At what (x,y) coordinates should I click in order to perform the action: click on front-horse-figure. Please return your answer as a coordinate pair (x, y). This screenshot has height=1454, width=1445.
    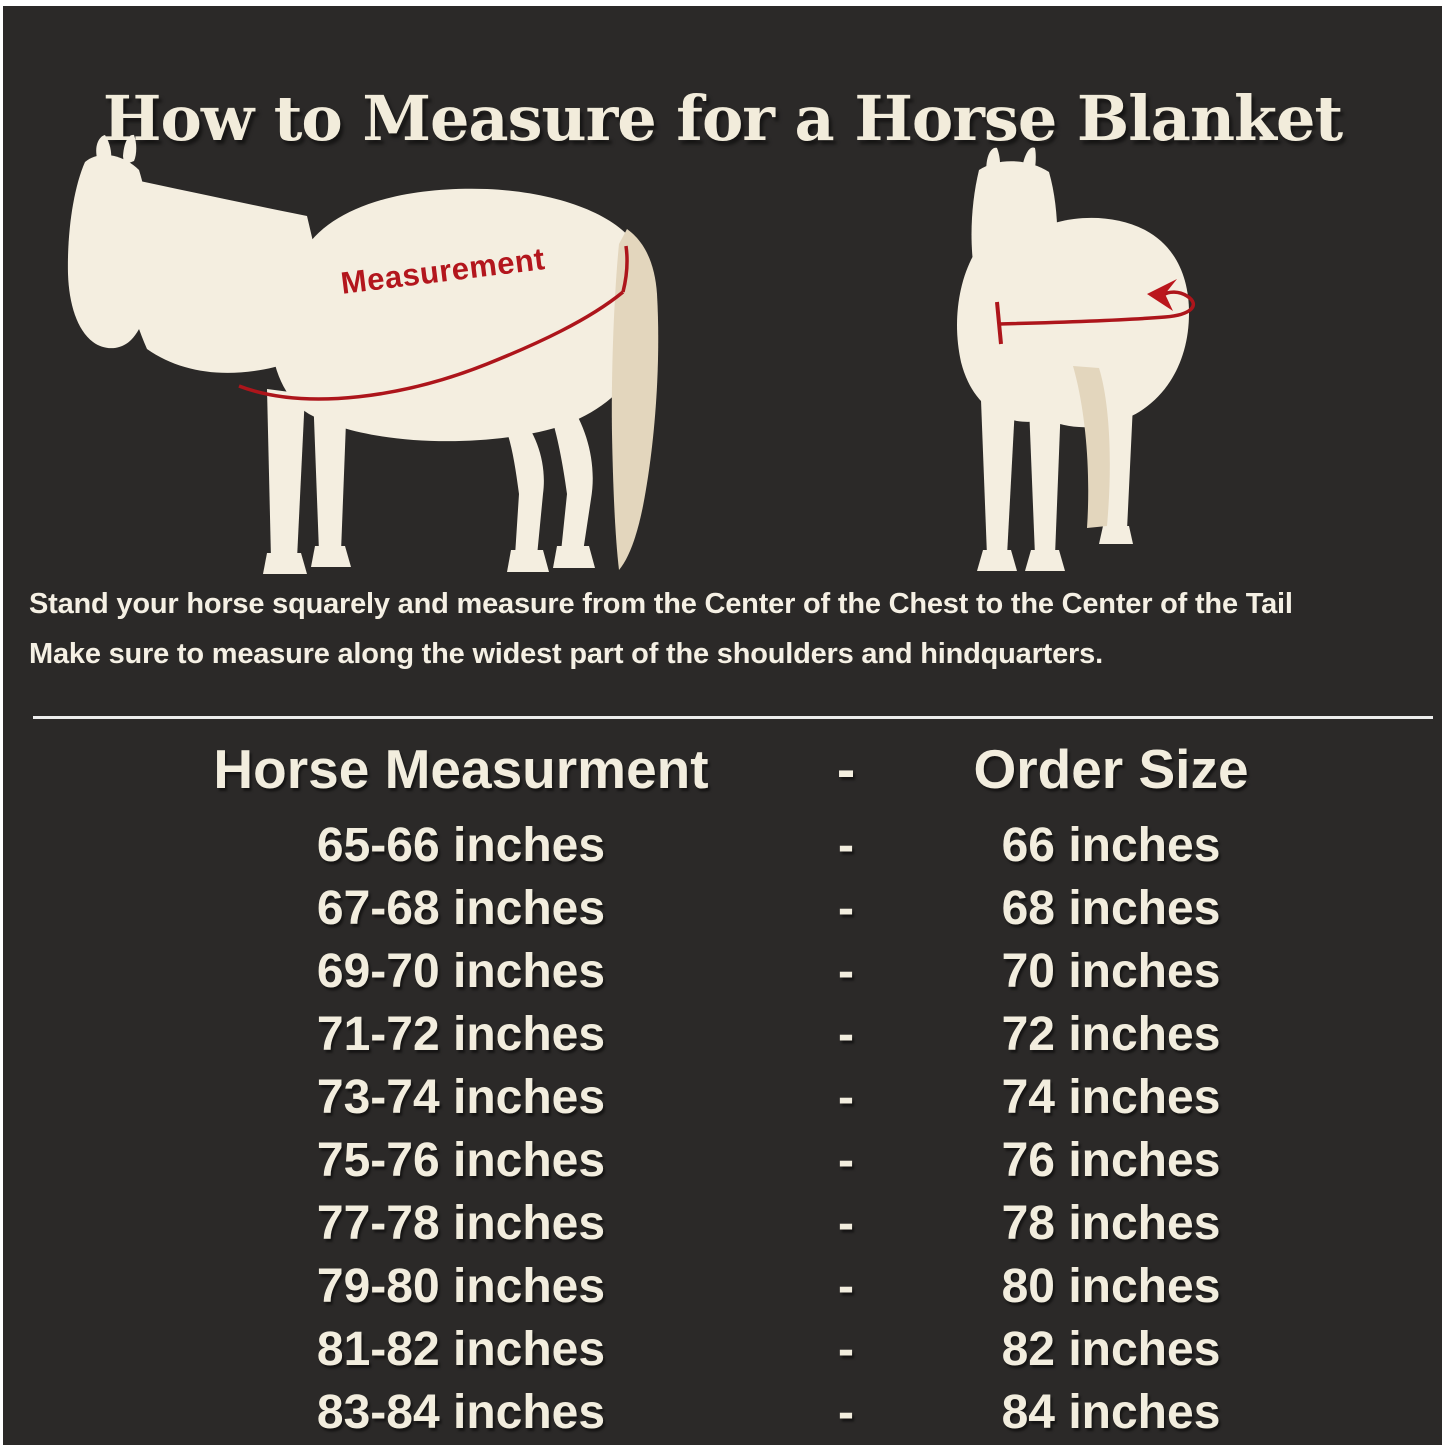
    Looking at the image, I should click on (1076, 359).